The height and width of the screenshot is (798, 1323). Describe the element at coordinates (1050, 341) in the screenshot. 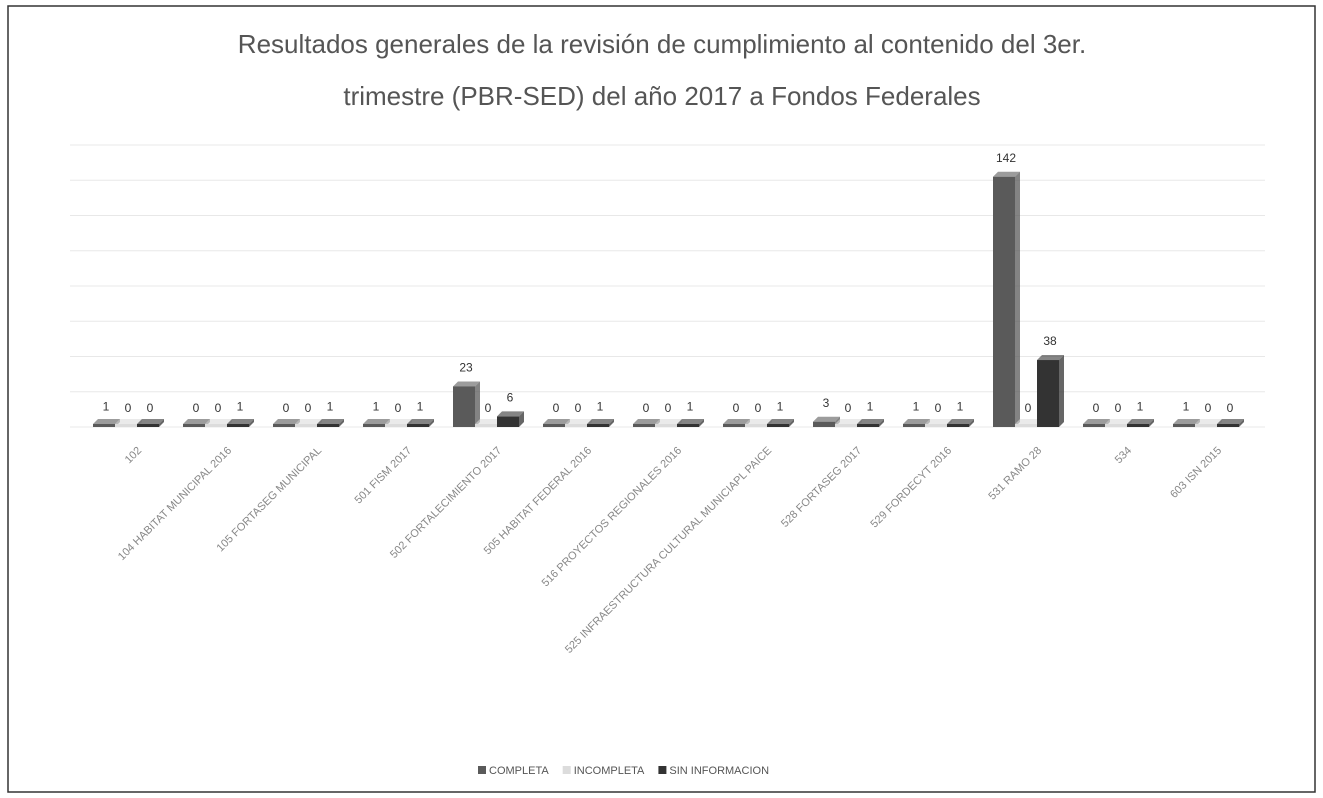

I see `data-label: 38` at that location.